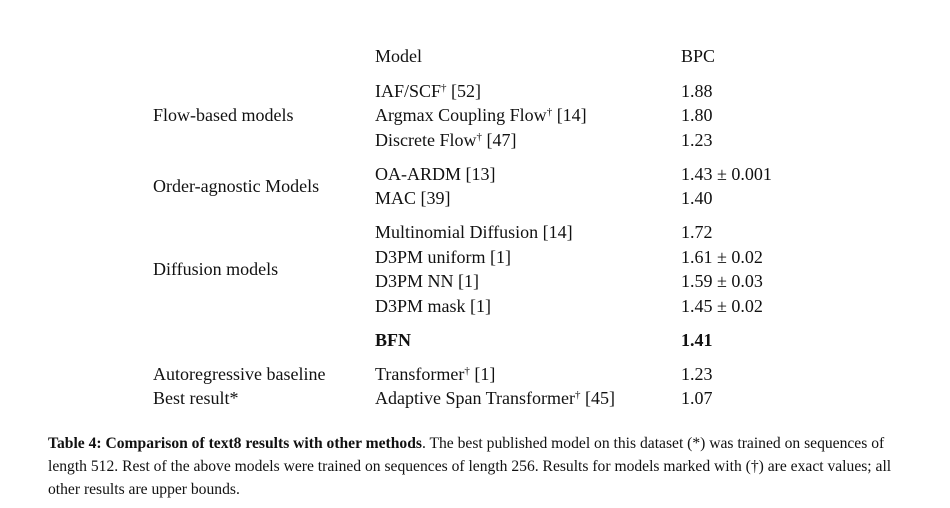 The image size is (950, 508). What do you see at coordinates (414, 281) in the screenshot?
I see `model-name: D3PM NN` at bounding box center [414, 281].